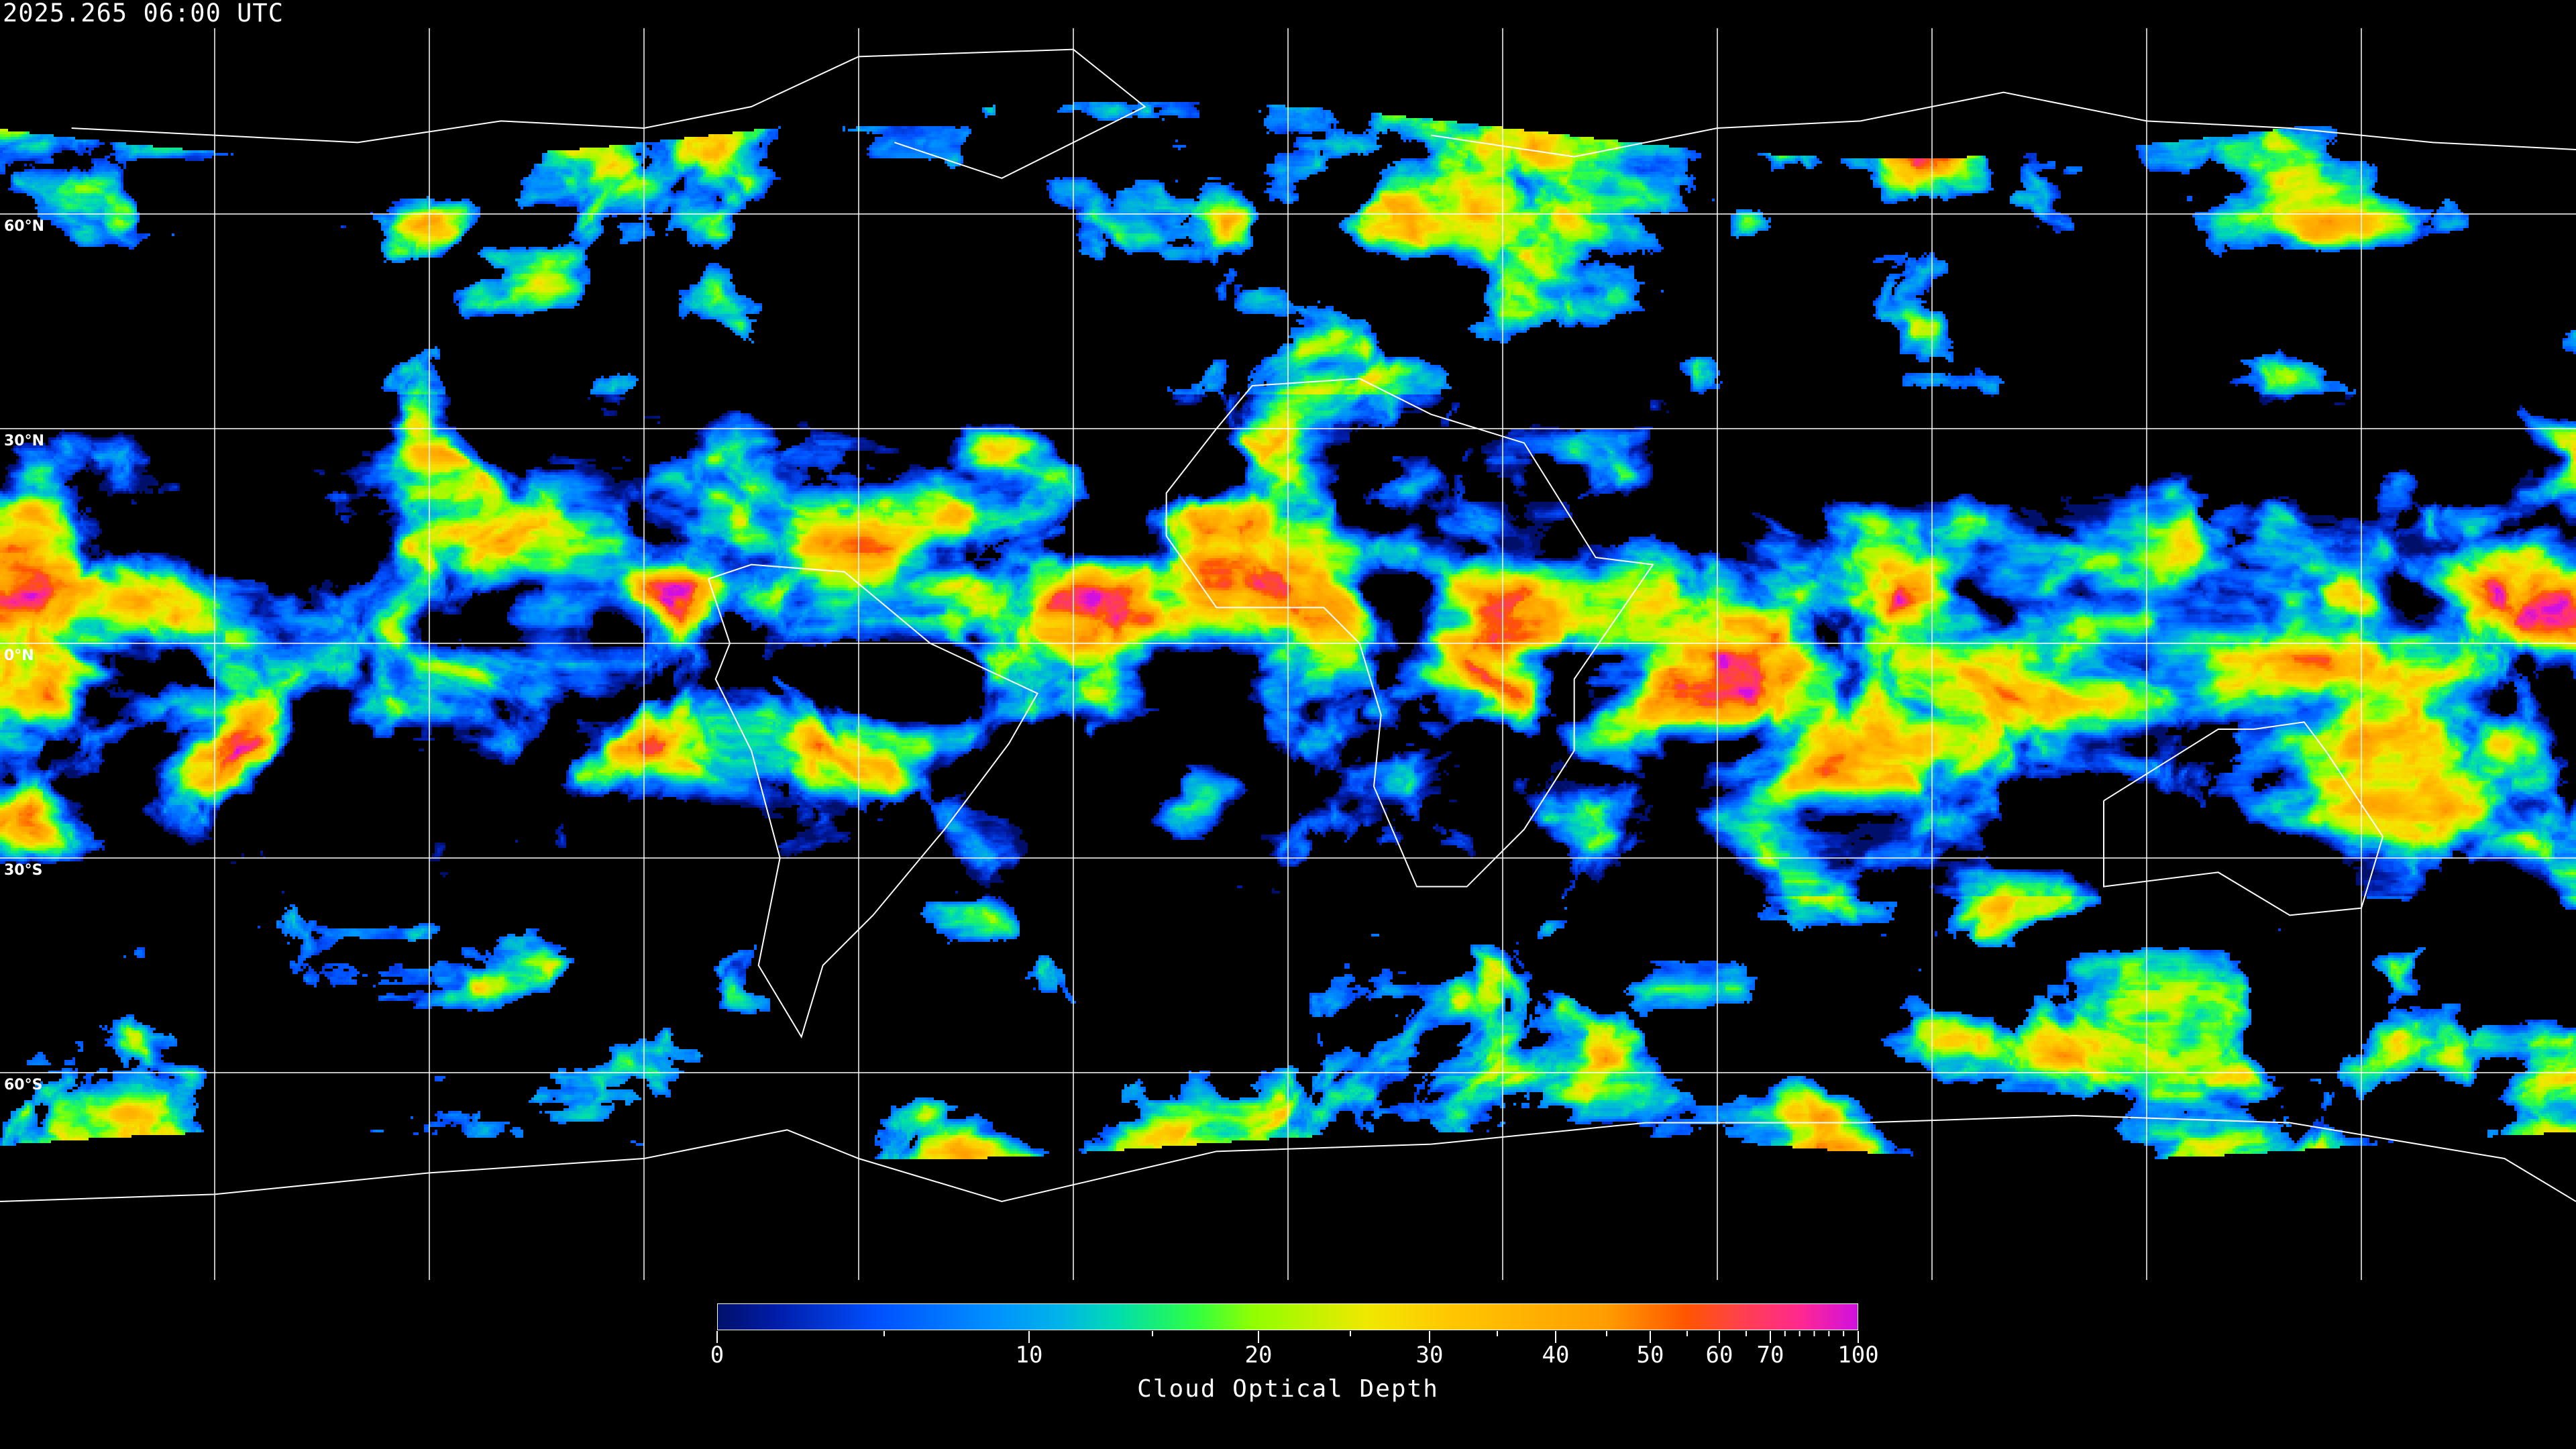 This screenshot has height=1449, width=2576. I want to click on colorbar-tick-label: 20, so click(1258, 1355).